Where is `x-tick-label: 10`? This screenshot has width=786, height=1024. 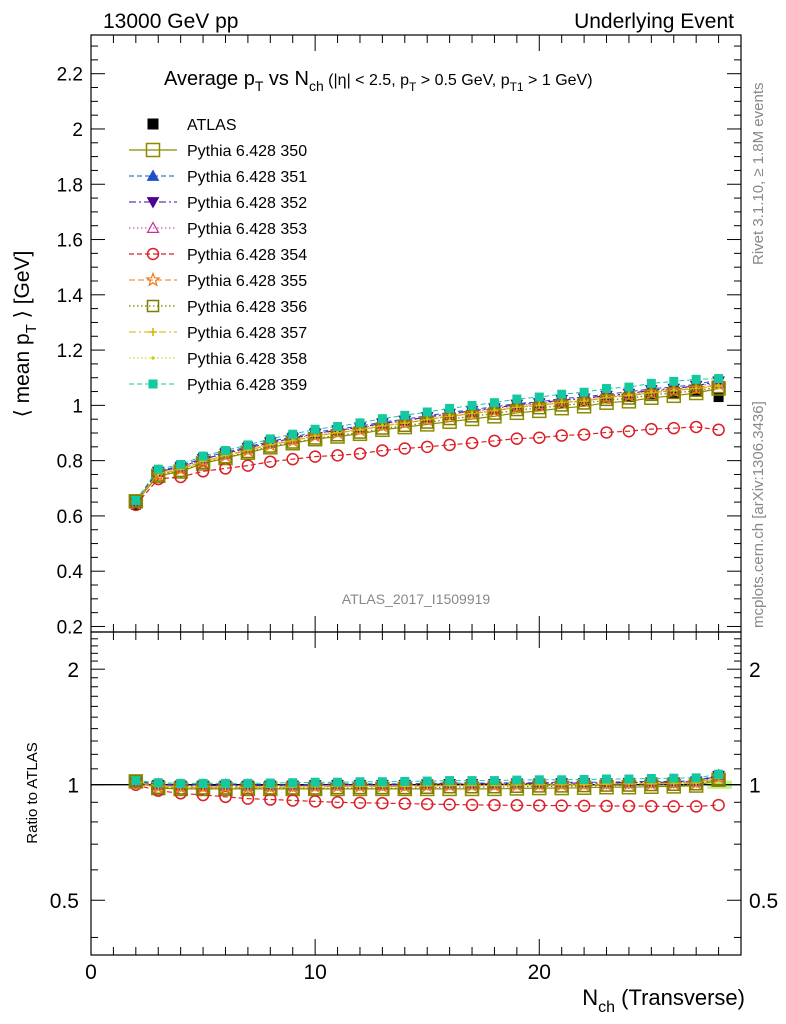 x-tick-label: 10 is located at coordinates (314, 972).